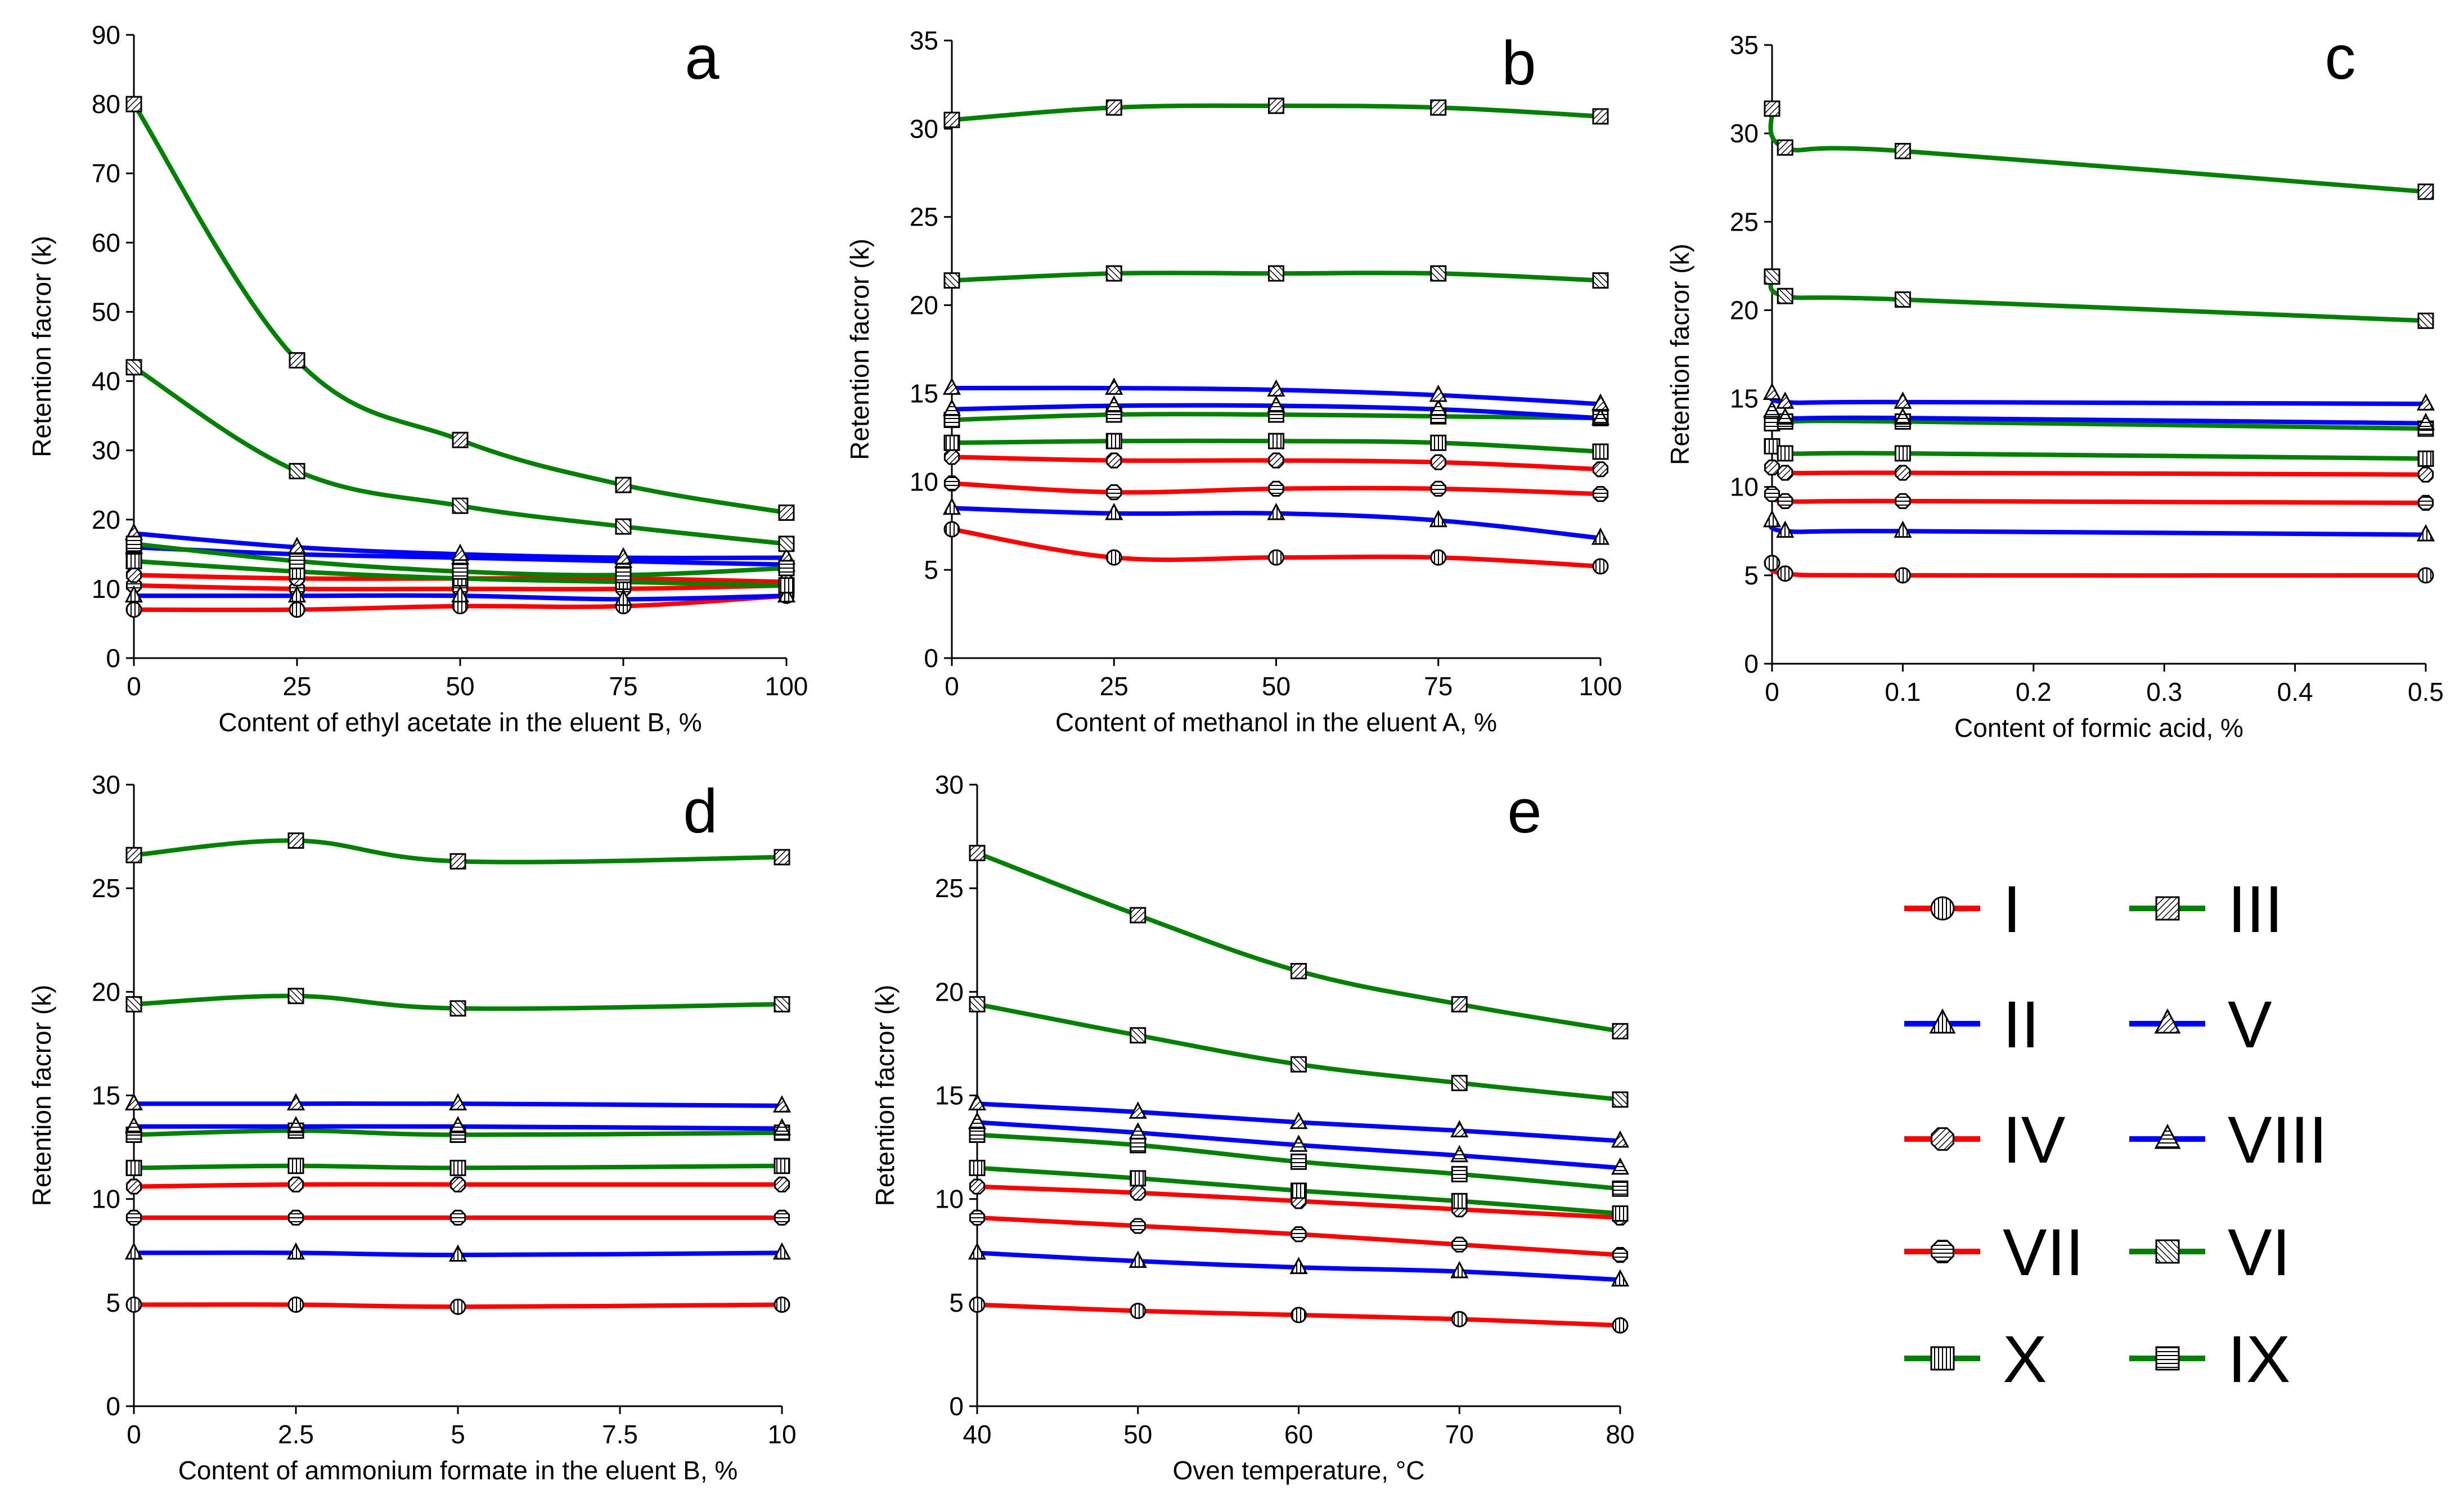 The height and width of the screenshot is (1508, 2464). What do you see at coordinates (106, 173) in the screenshot?
I see `y-tick-label: 70` at bounding box center [106, 173].